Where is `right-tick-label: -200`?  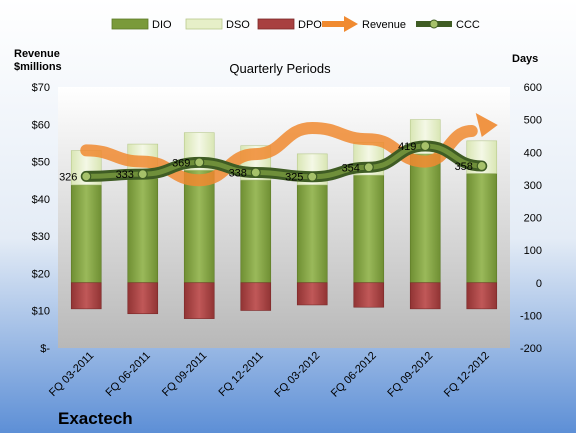
right-tick-label: -200 is located at coordinates (531, 349).